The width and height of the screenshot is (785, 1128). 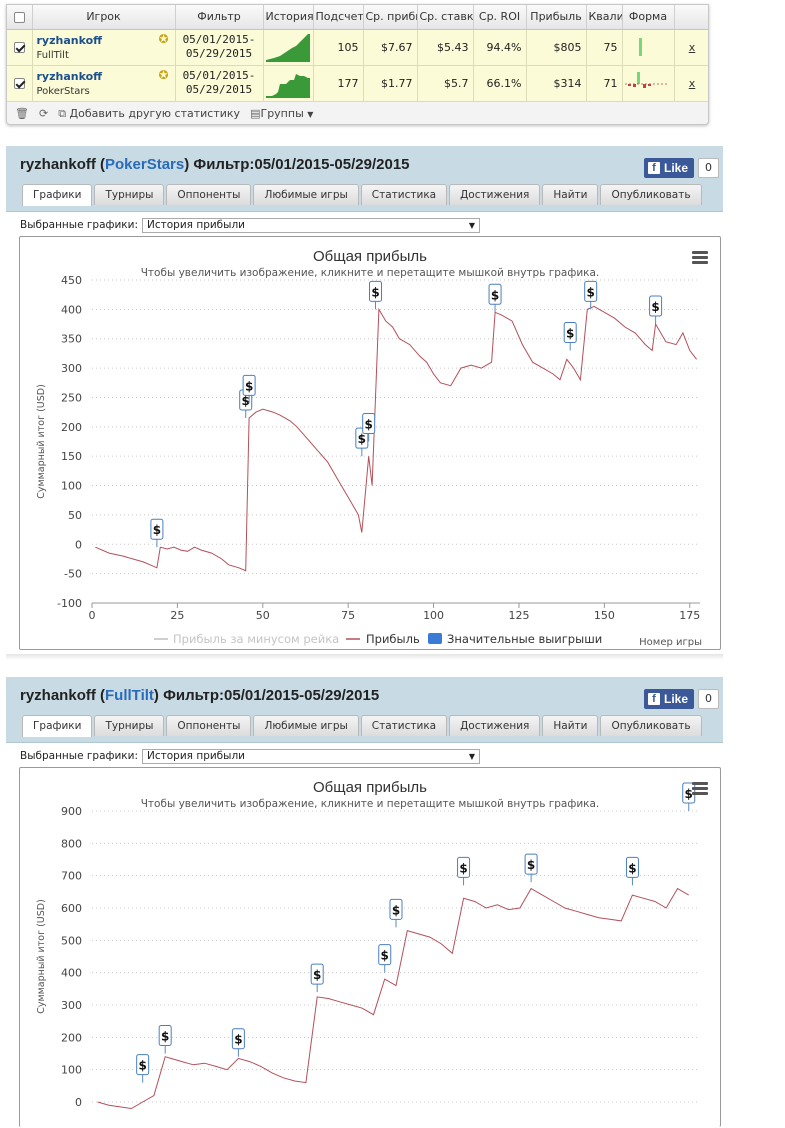 I want to click on x-tick-label: 150, so click(x=604, y=615).